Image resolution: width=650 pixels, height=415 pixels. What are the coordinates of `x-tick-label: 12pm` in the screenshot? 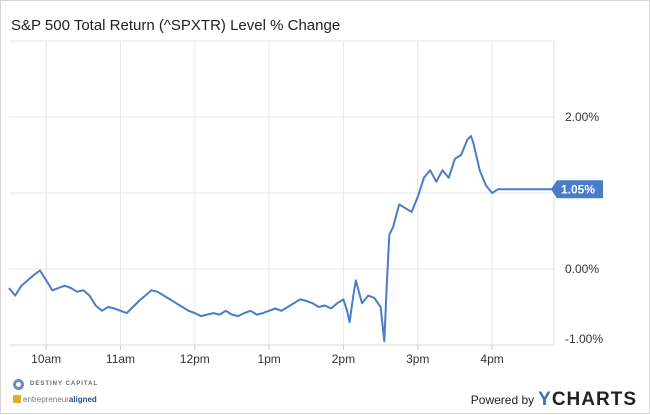 It's located at (195, 359).